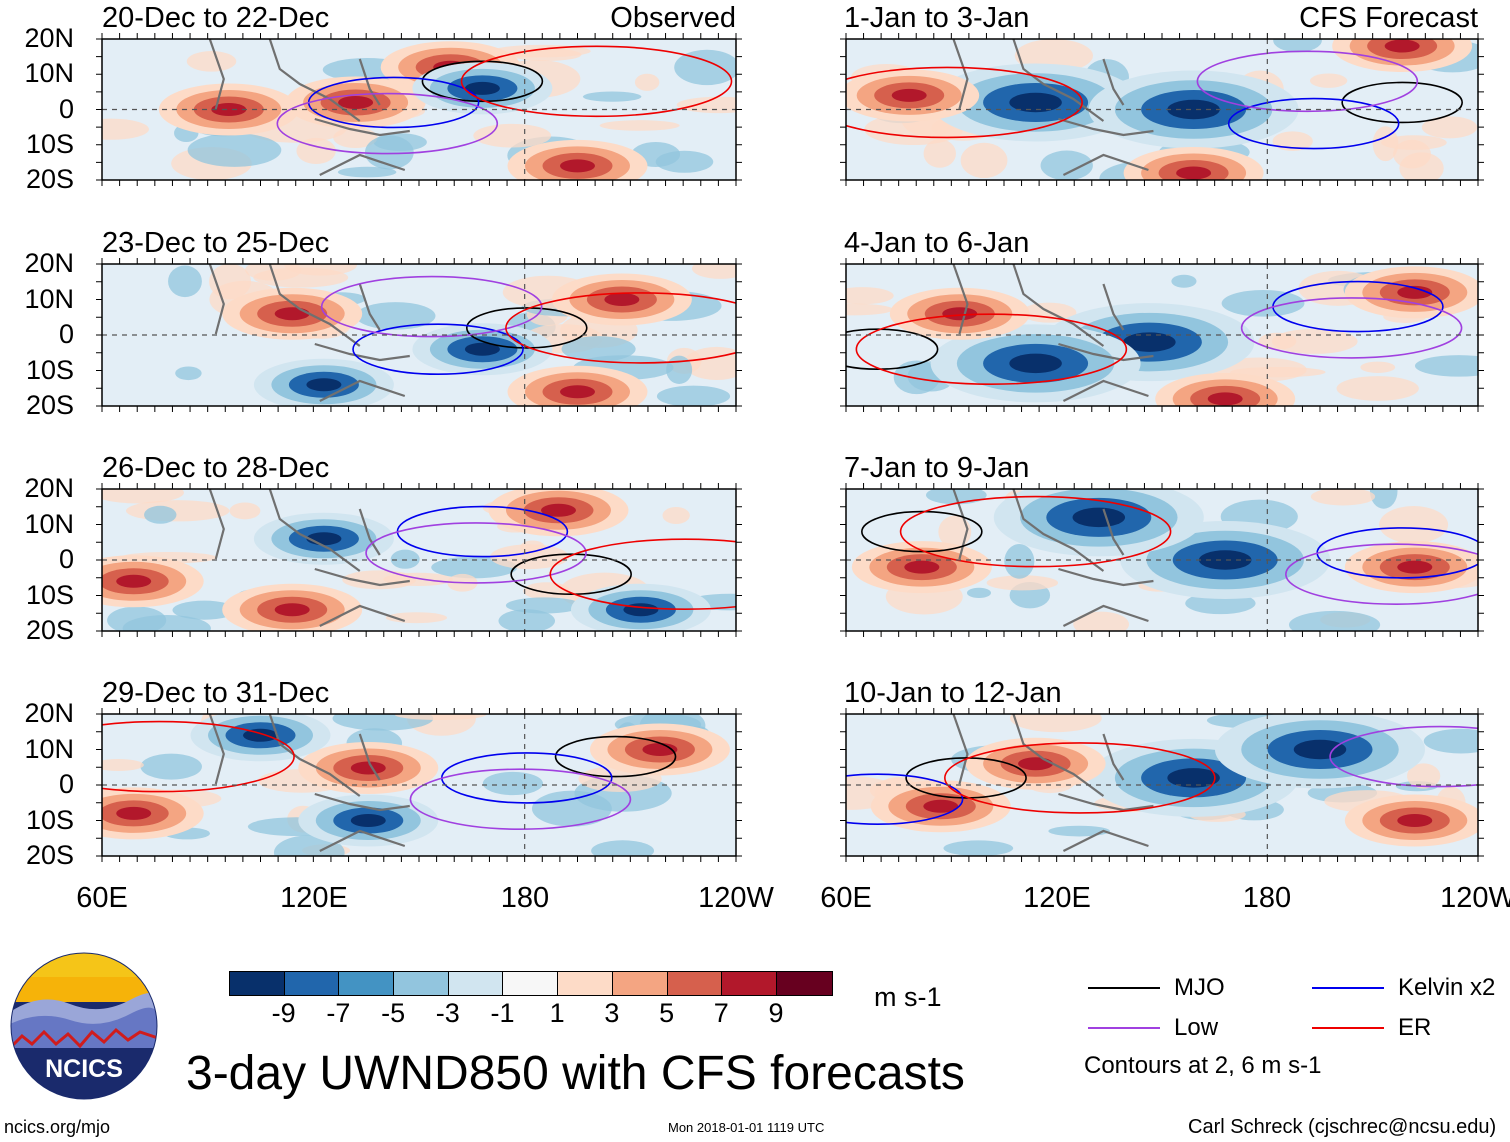  I want to click on panel-observed-1: 20-Dec to 22-Dec Observed, so click(380, 110).